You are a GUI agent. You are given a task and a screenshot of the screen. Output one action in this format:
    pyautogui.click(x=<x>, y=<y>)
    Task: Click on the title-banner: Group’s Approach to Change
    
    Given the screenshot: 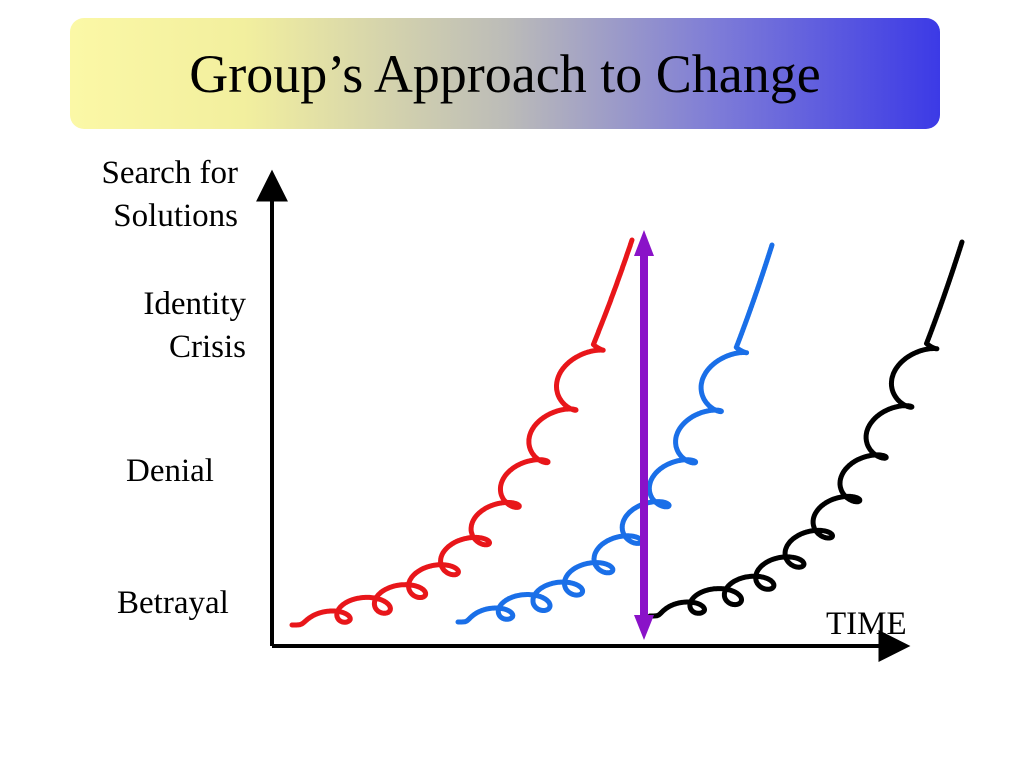 What is the action you would take?
    pyautogui.click(x=505, y=73)
    